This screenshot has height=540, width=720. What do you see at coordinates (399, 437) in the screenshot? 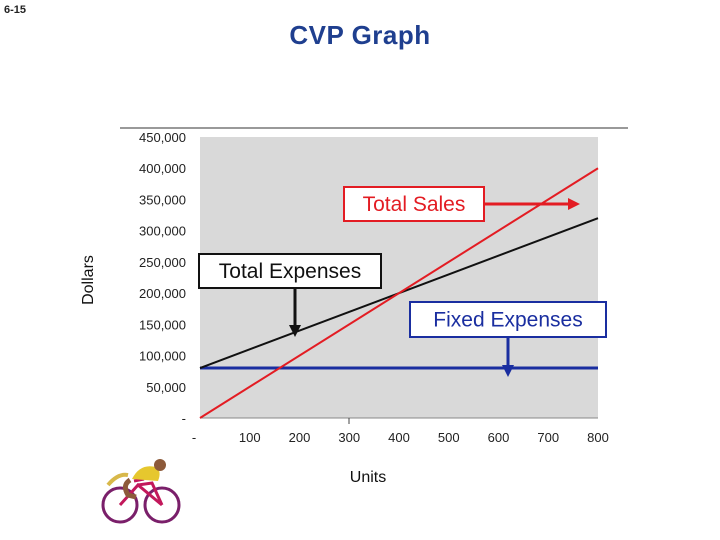
I see `x-tick-label: 400` at bounding box center [399, 437].